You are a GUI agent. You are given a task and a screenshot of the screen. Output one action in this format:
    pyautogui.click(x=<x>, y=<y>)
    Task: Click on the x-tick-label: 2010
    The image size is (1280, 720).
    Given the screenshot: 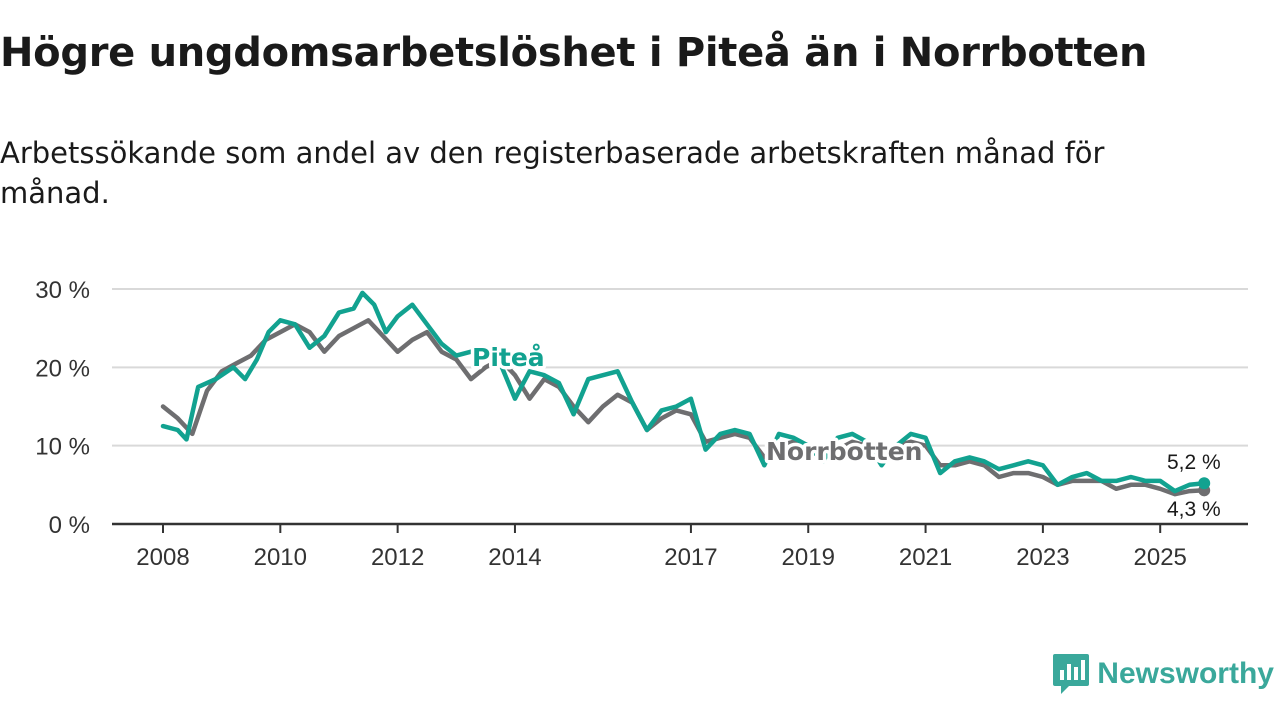 What is the action you would take?
    pyautogui.click(x=280, y=557)
    